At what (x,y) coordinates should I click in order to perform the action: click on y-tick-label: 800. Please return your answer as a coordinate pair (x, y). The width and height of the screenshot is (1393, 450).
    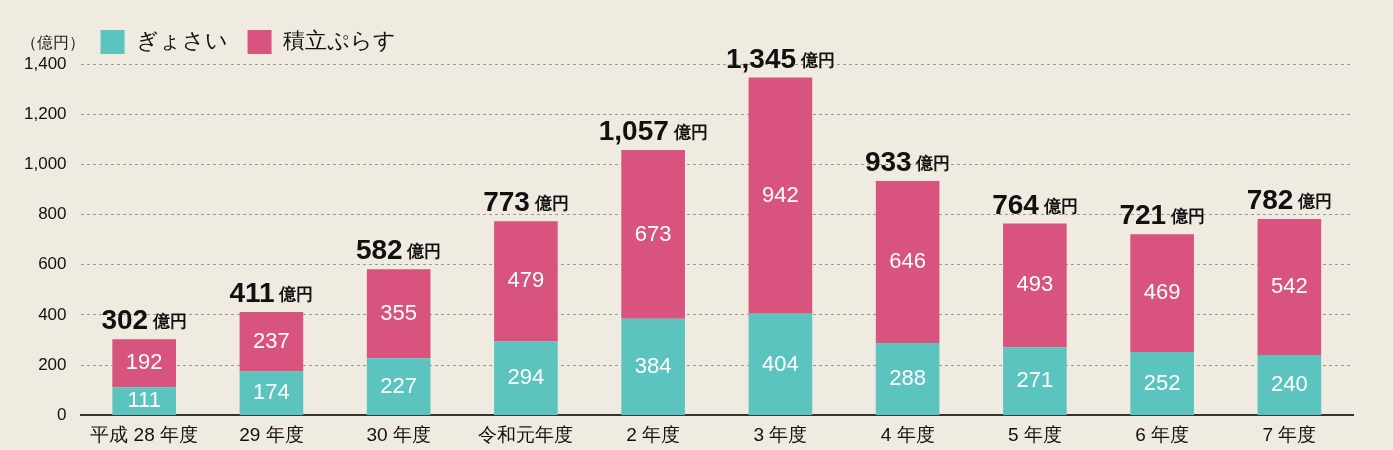
    Looking at the image, I should click on (52, 214).